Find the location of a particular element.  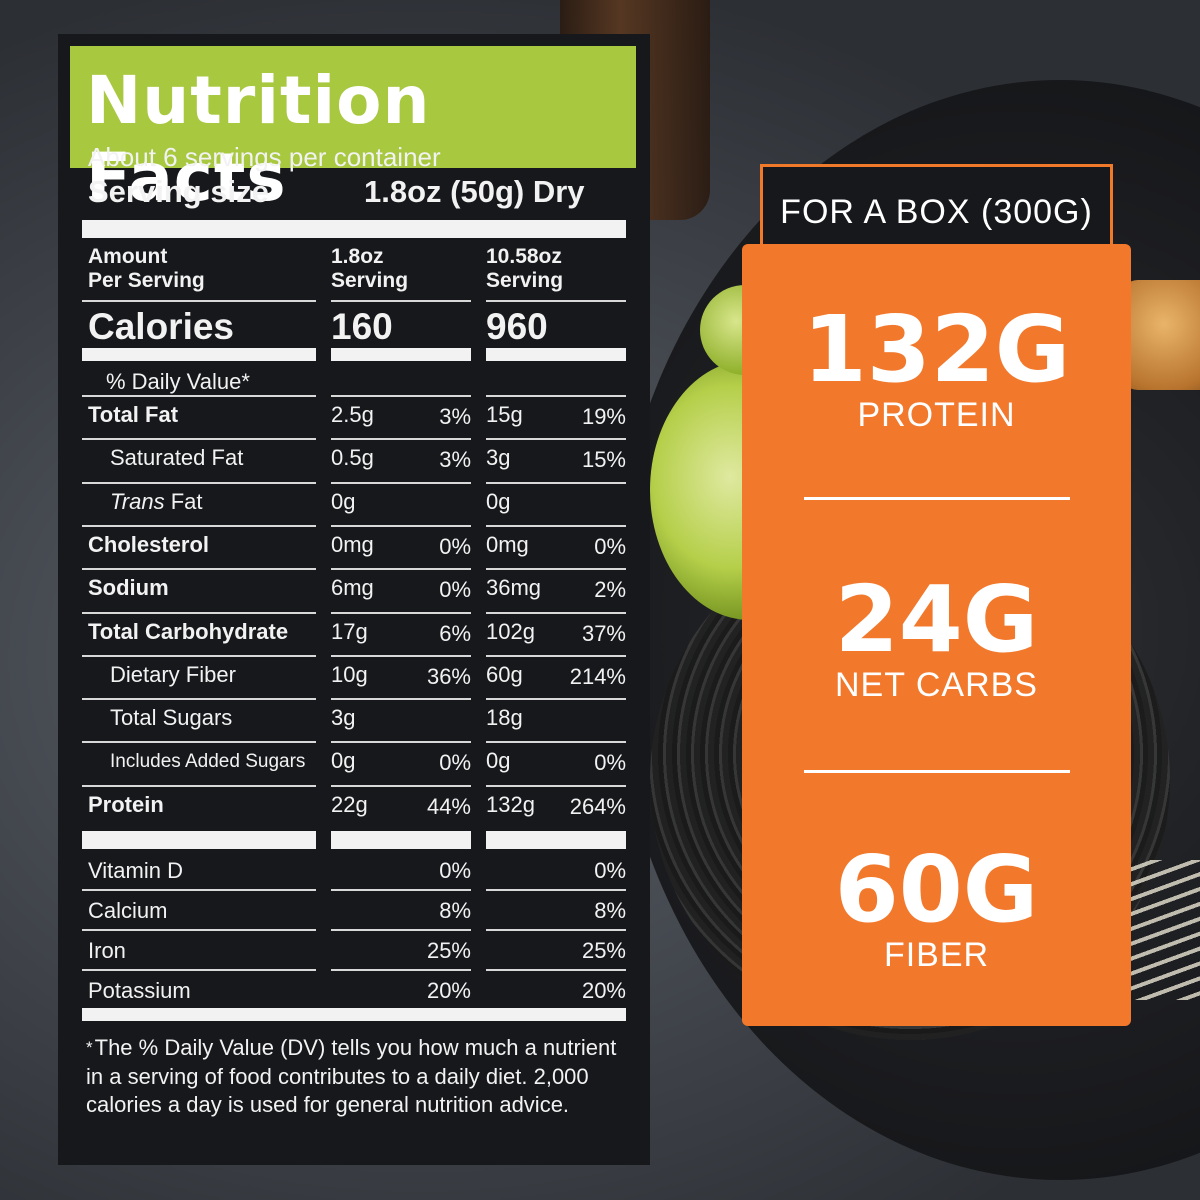

protein-stat-value: 132G is located at coordinates (936, 349).